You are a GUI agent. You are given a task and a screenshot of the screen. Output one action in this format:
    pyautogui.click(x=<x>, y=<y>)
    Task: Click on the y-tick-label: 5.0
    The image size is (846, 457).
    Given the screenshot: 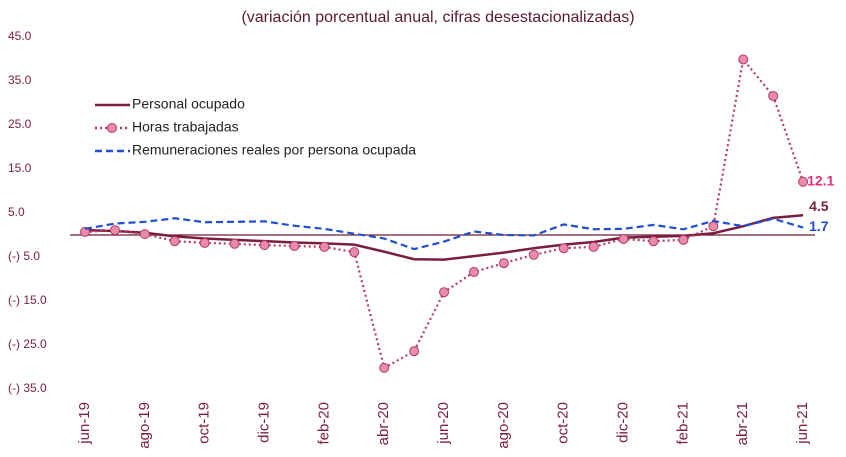 What is the action you would take?
    pyautogui.click(x=16, y=212)
    